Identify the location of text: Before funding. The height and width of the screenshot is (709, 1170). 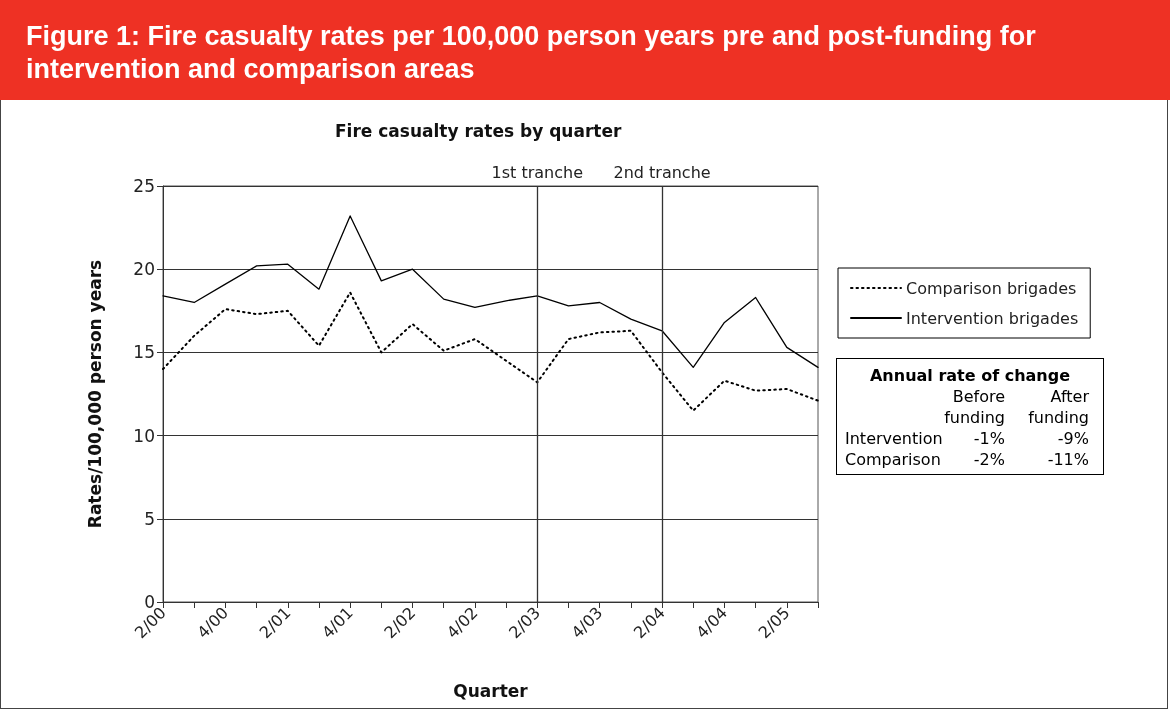
(974, 407).